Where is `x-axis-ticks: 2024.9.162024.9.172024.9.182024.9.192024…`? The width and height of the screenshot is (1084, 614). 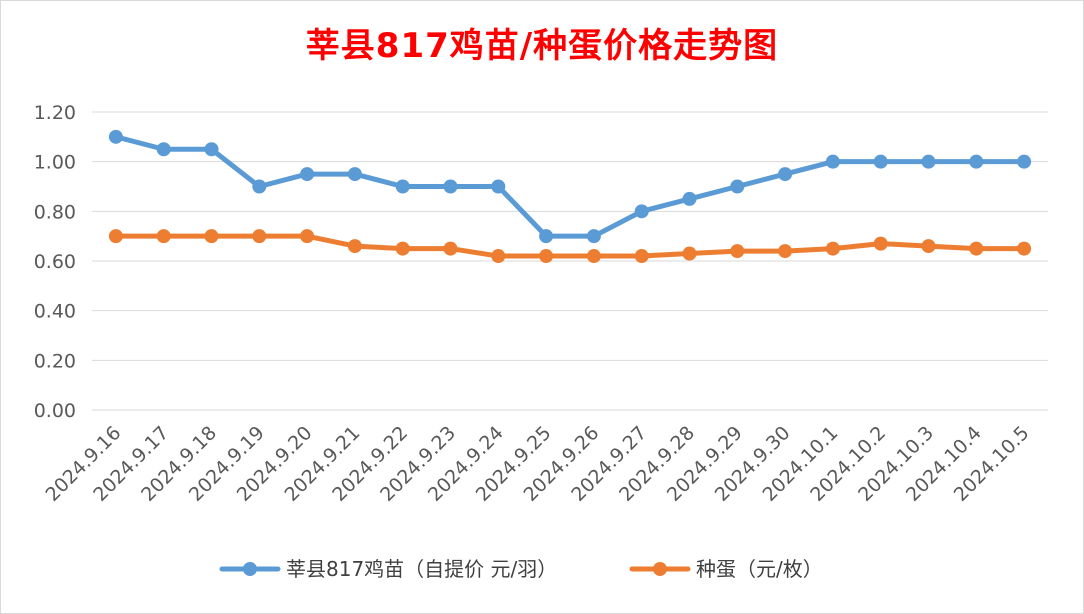
x-axis-ticks: 2024.9.162024.9.172024.9.182024.9.192024… is located at coordinates (537, 464).